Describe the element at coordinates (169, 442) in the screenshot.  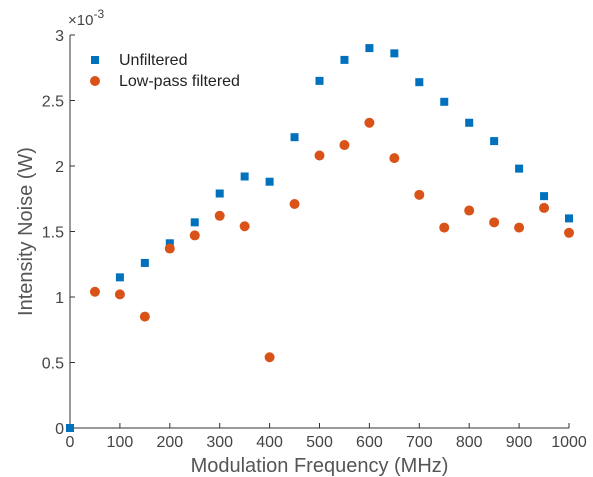
I see `x-tick-label: 200` at that location.